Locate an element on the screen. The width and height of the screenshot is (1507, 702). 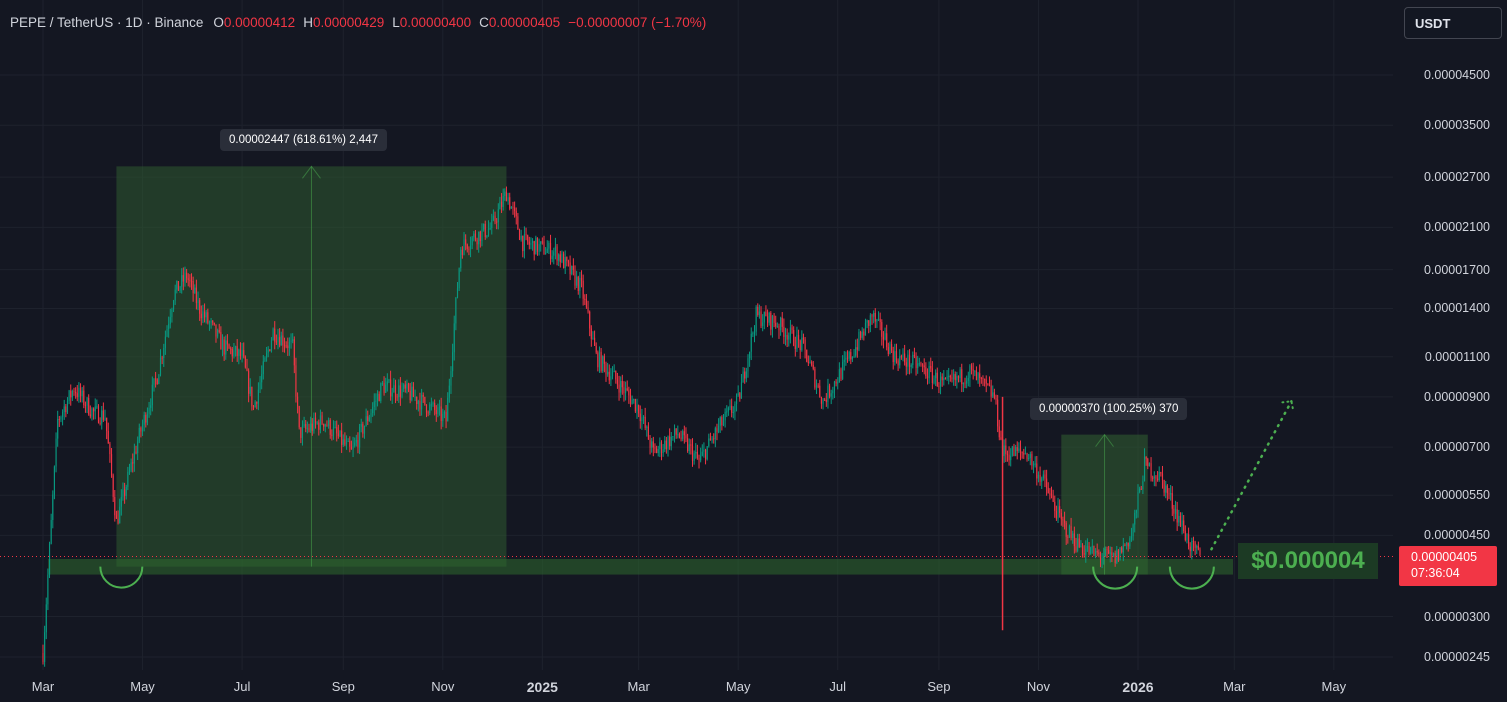
high-value: 0.00000429 is located at coordinates (348, 22).